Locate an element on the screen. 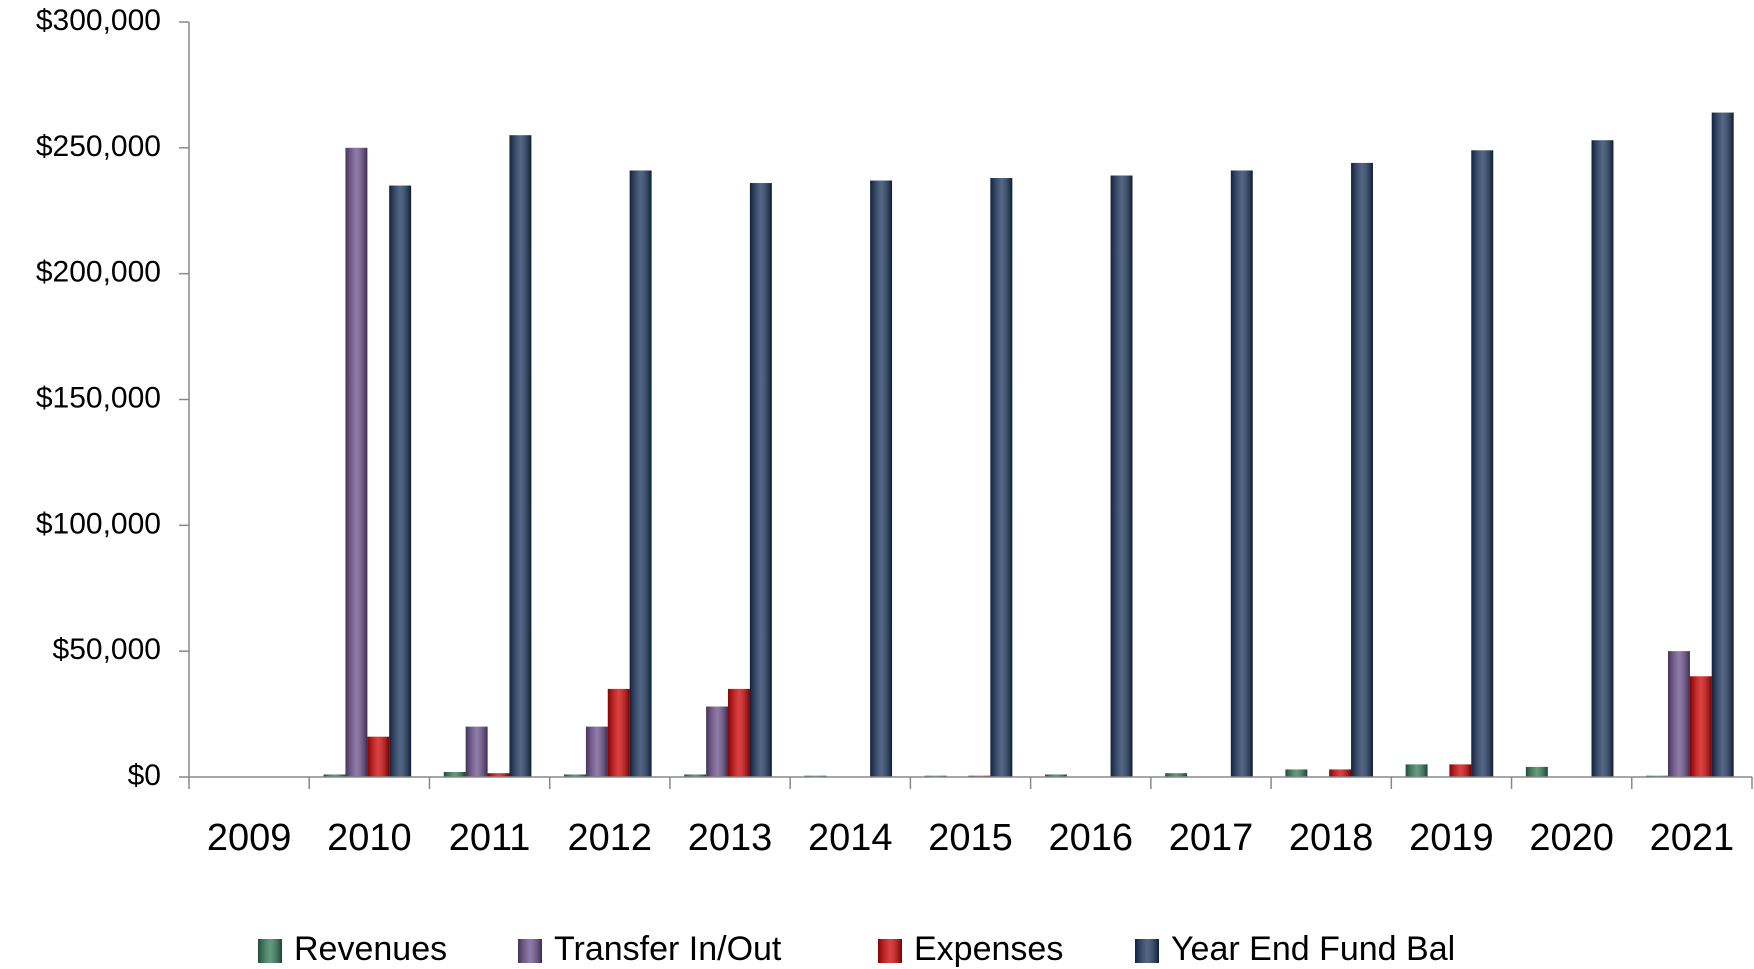 The width and height of the screenshot is (1754, 969). y-tick-label: $200,000 is located at coordinates (98, 272).